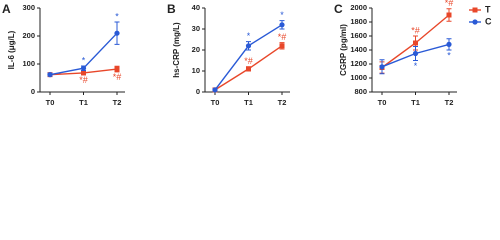  Describe the element at coordinates (343, 50) in the screenshot. I see `y-axis-label: CGRP (pg/ml)` at that location.